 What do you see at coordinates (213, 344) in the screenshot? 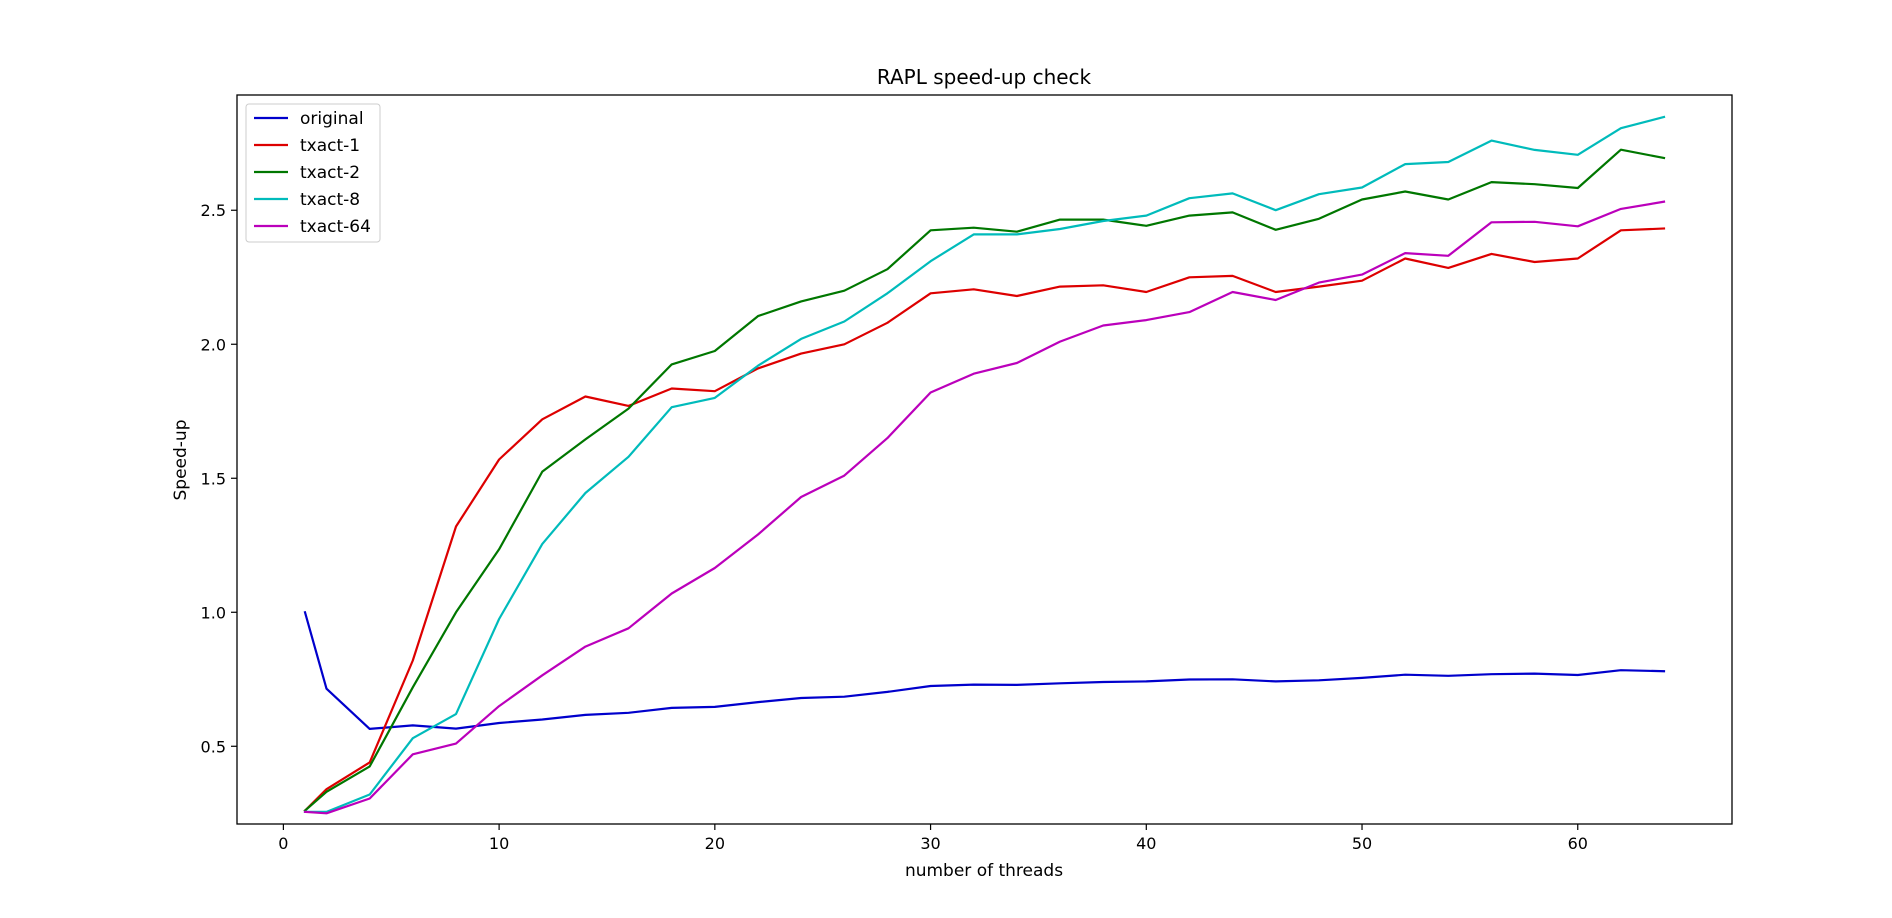
I see `y-tick-label: 2.0` at bounding box center [213, 344].